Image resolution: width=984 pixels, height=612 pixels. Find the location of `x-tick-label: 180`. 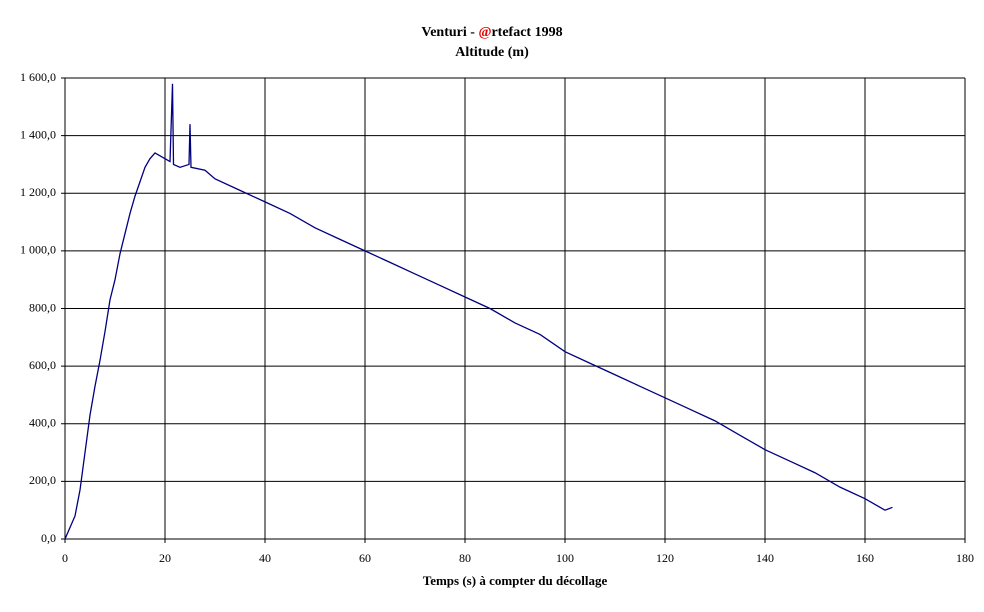

x-tick-label: 180 is located at coordinates (965, 558).